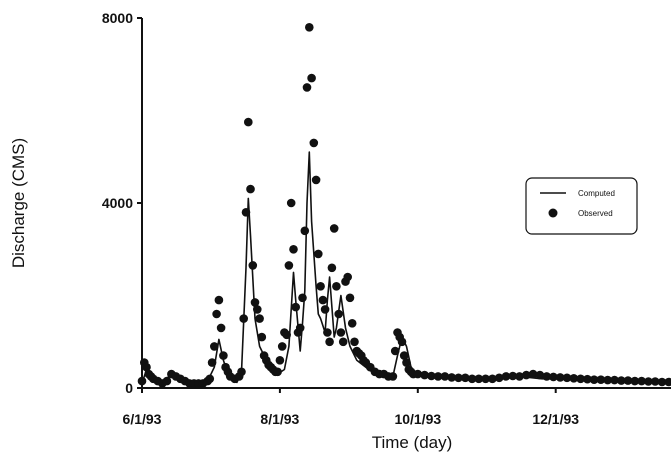 This screenshot has width=671, height=456. What do you see at coordinates (417, 419) in the screenshot?
I see `x-tick-label: 10/1/93` at bounding box center [417, 419].